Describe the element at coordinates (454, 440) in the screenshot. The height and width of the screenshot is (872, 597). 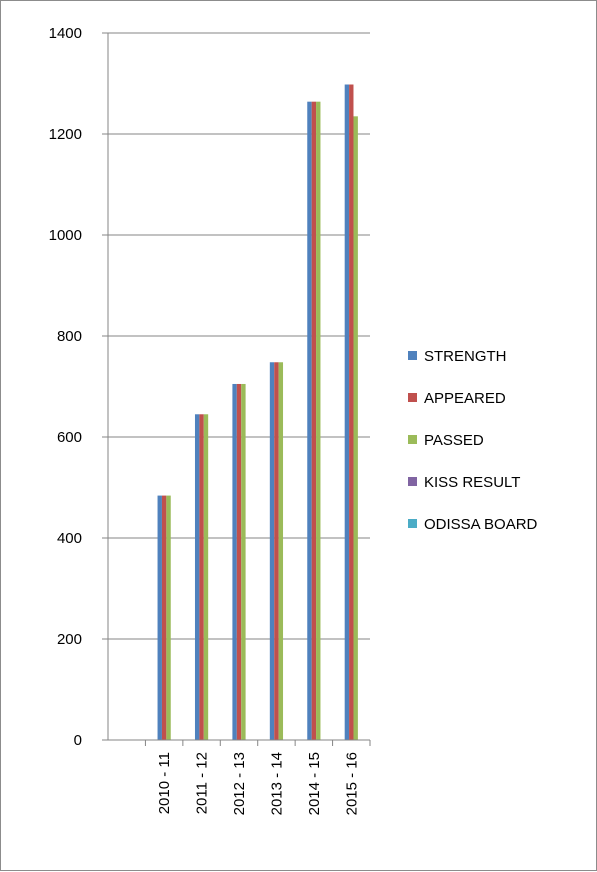
I see `legend-label-passed: PASSED` at that location.